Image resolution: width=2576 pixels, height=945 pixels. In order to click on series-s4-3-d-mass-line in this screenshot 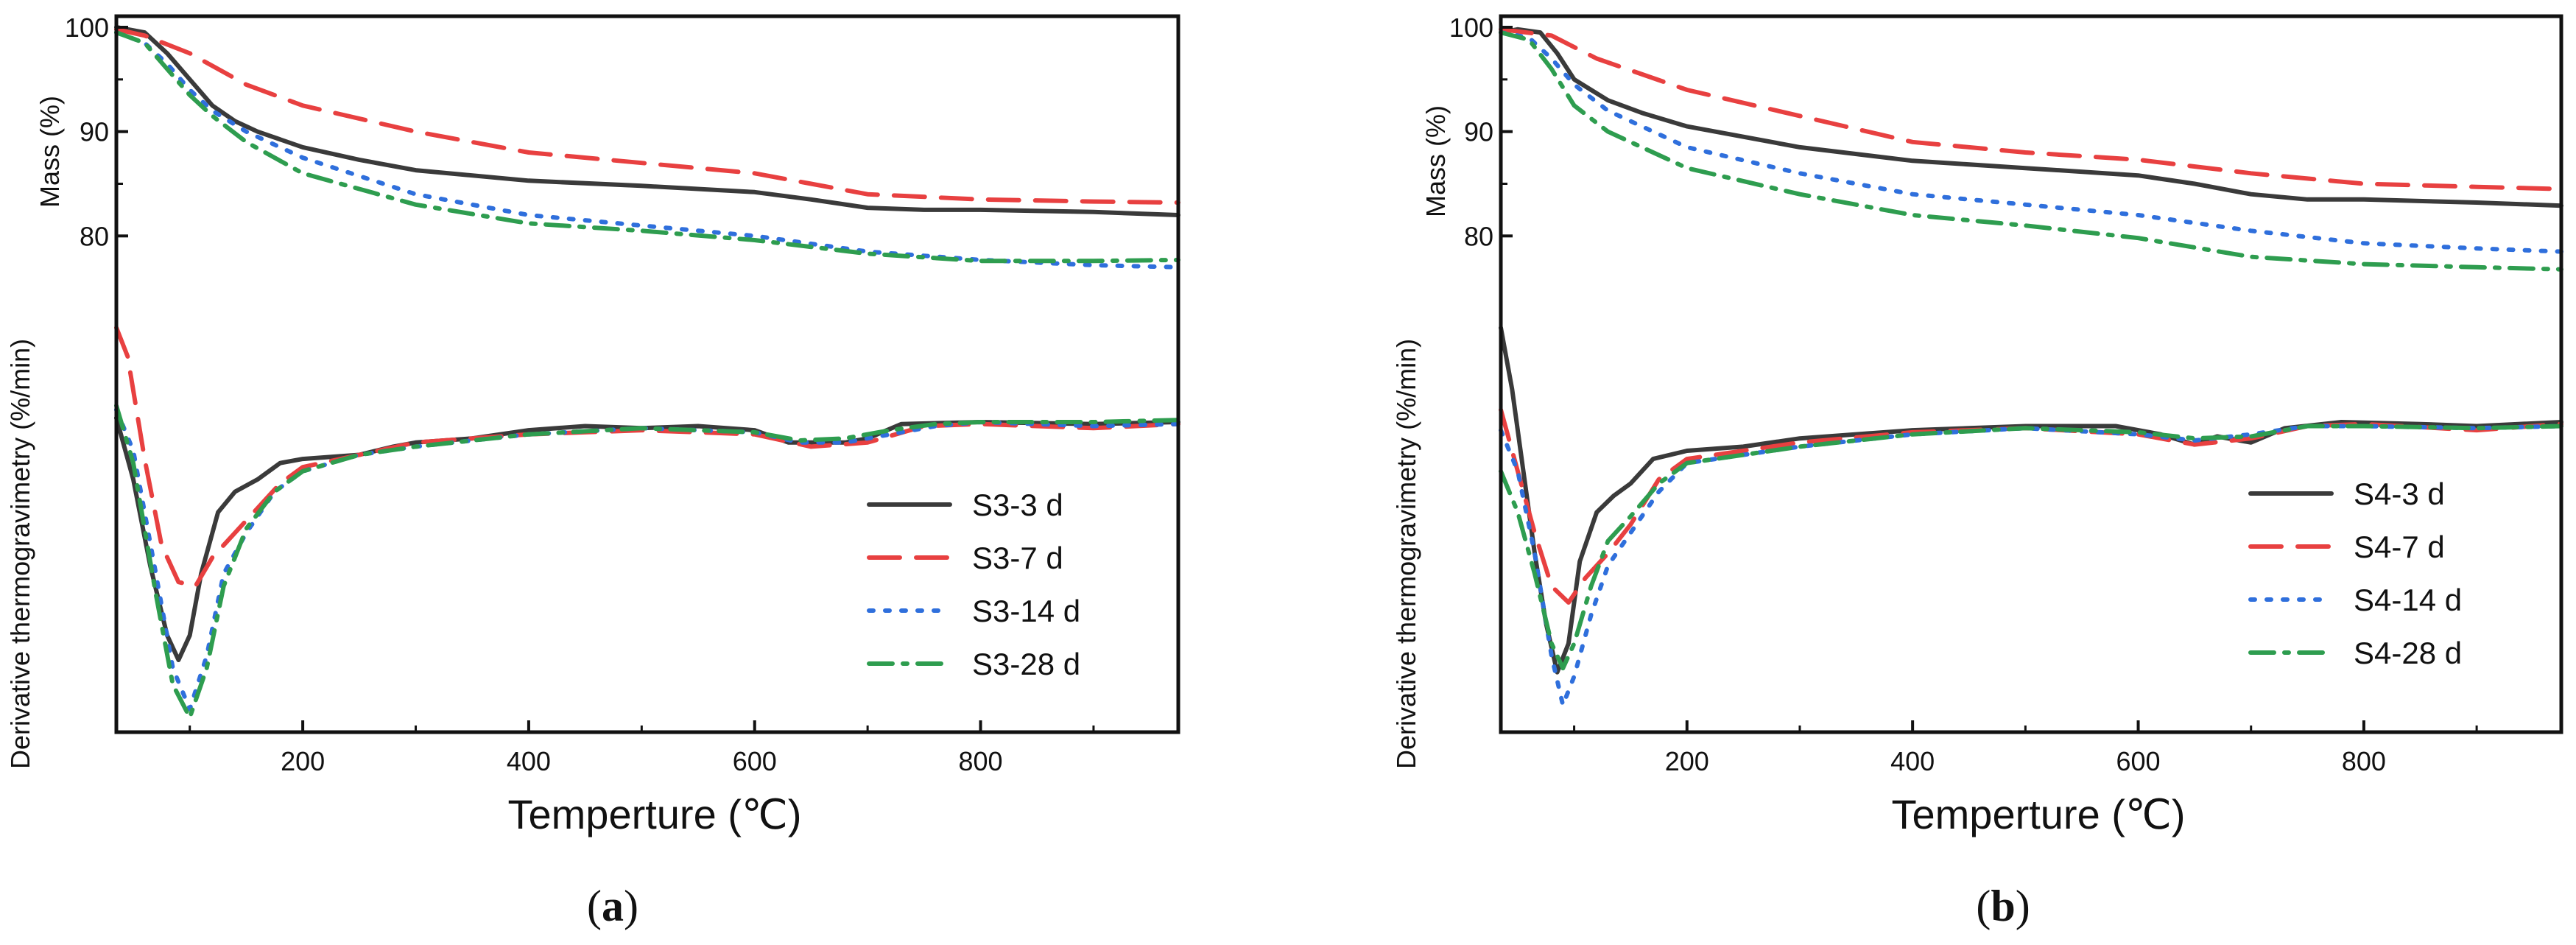, I will do `click(2031, 117)`.